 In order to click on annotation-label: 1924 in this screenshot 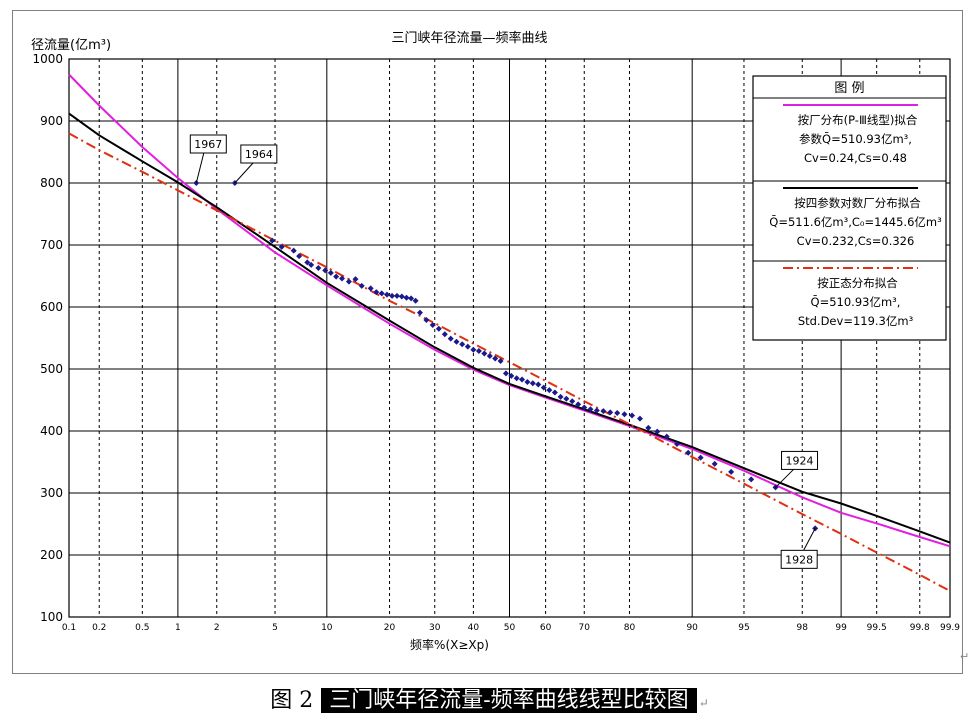, I will do `click(800, 460)`.